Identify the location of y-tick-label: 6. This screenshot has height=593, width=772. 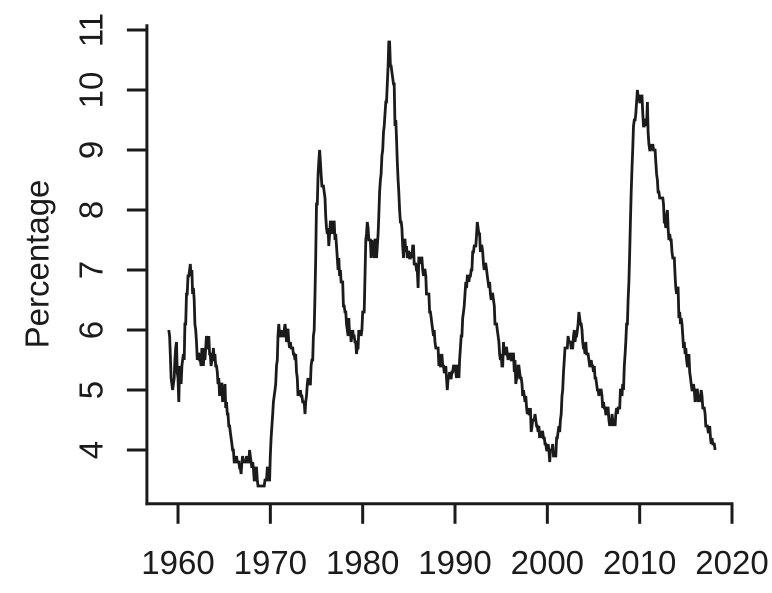
(91, 330).